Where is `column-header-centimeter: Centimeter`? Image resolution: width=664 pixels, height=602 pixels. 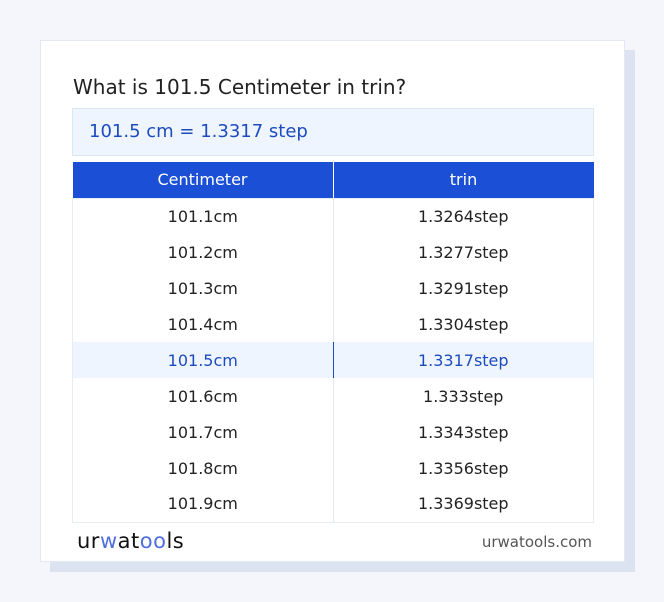 column-header-centimeter: Centimeter is located at coordinates (203, 180).